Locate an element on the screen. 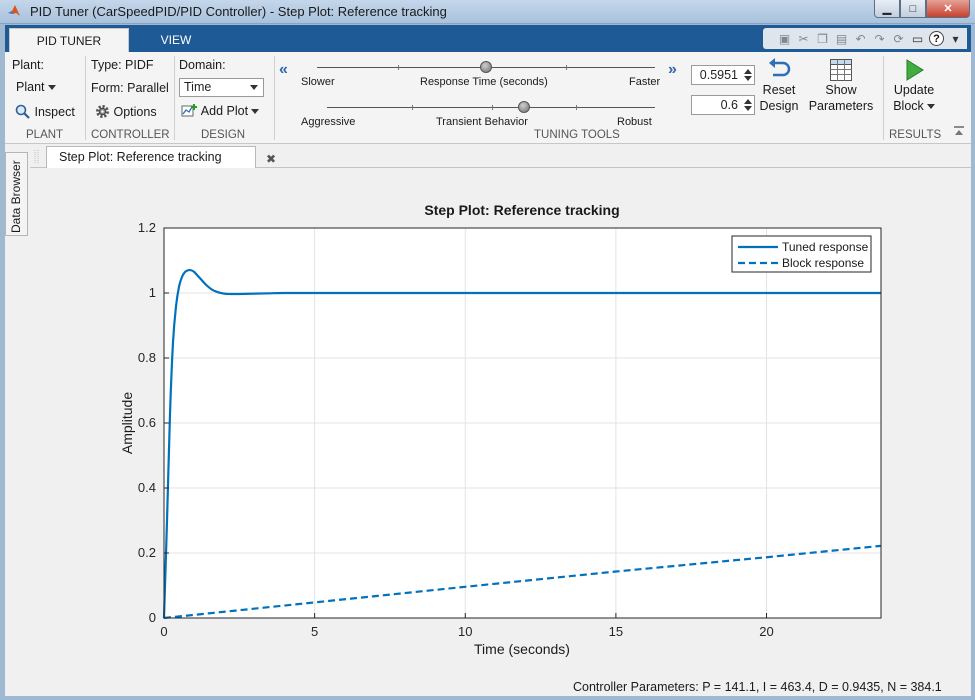 The height and width of the screenshot is (700, 975). slower-label: Slower is located at coordinates (318, 82).